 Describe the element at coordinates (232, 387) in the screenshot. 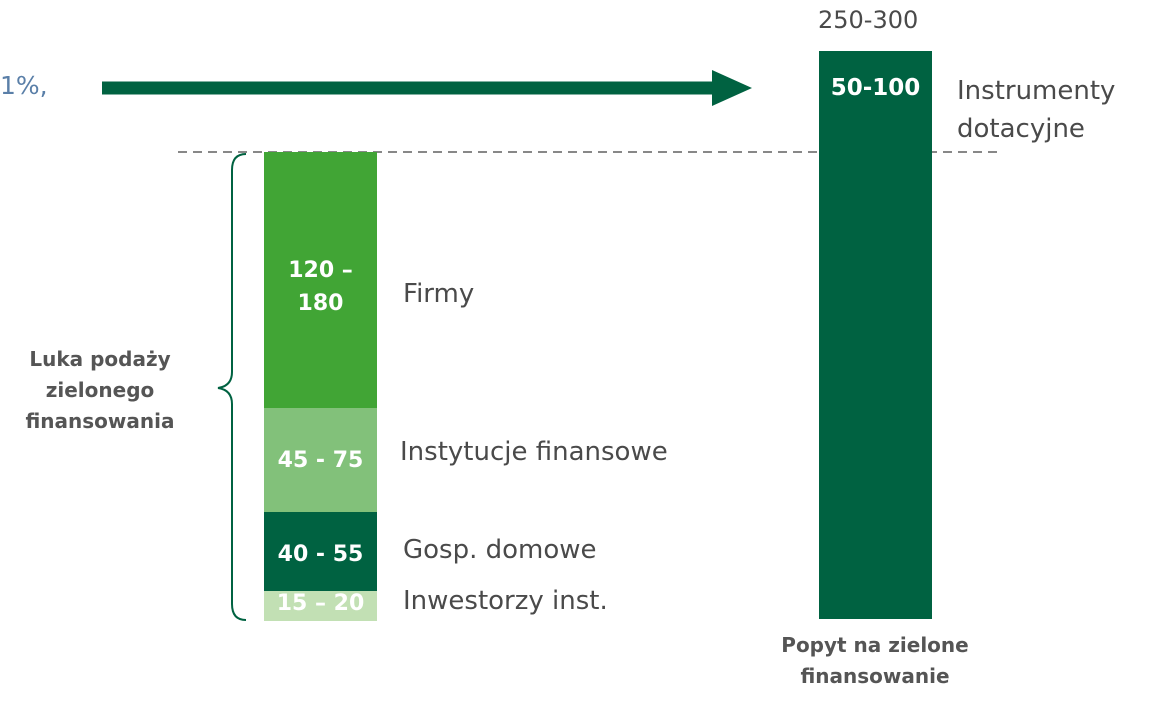

I see `brace` at that location.